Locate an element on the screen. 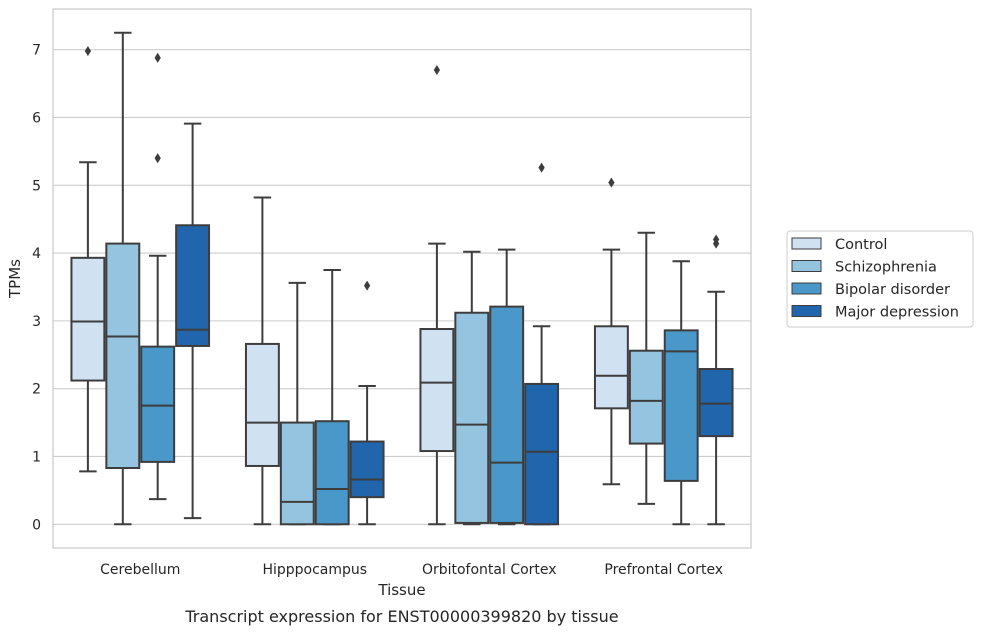  x-tick-label: Cerebellum is located at coordinates (140, 570).